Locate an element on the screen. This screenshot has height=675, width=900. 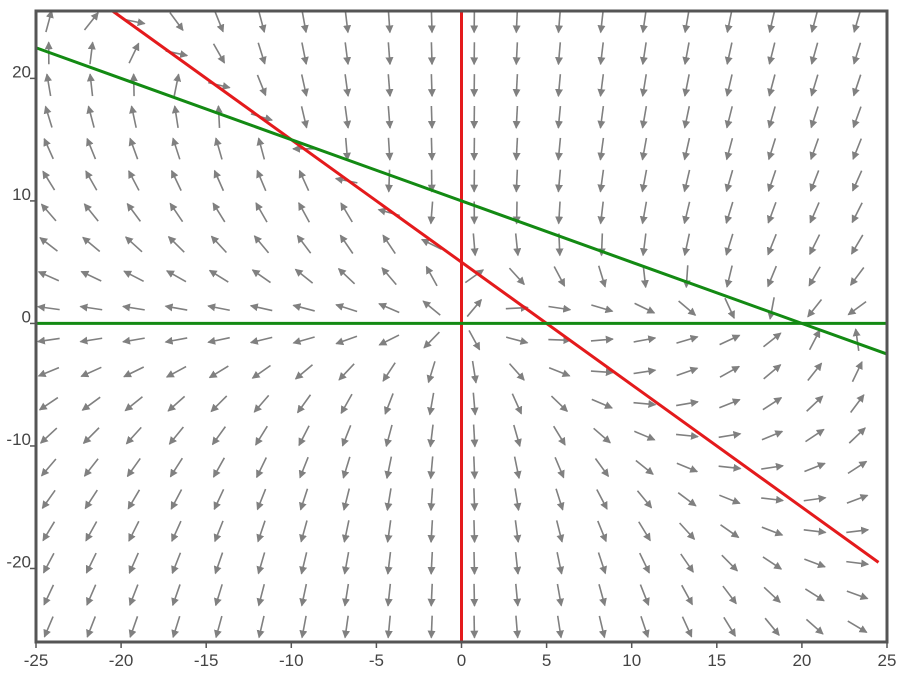
y-tick-label: 20 is located at coordinates (21, 71).